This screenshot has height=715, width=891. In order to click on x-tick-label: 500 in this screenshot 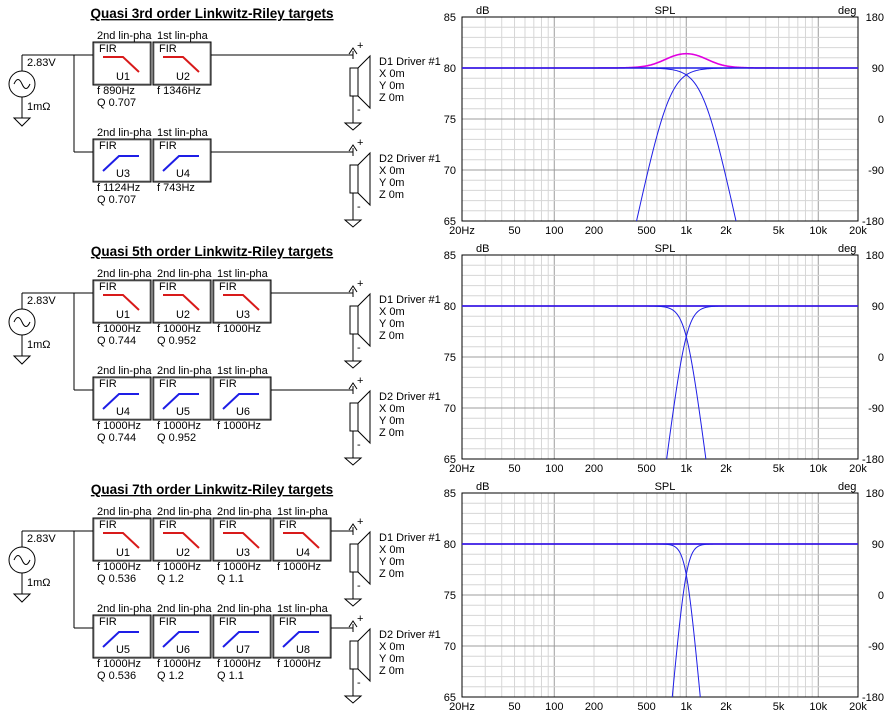, I will do `click(646, 707)`.